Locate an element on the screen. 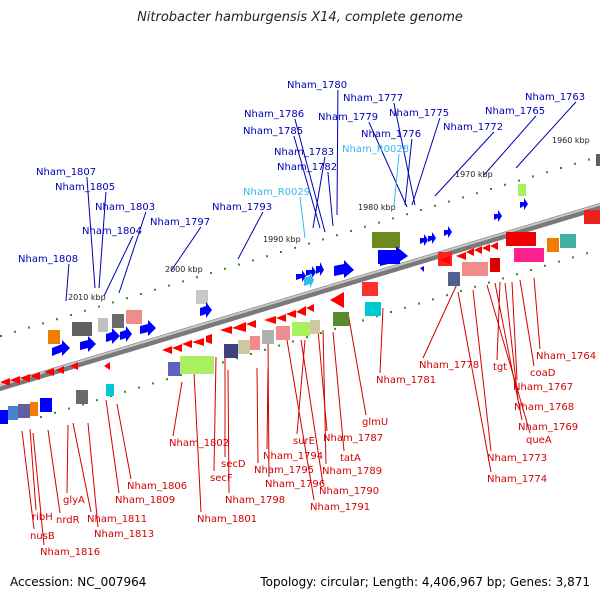  gene-label-nham_1790: Nham_1790 is located at coordinates (349, 491).